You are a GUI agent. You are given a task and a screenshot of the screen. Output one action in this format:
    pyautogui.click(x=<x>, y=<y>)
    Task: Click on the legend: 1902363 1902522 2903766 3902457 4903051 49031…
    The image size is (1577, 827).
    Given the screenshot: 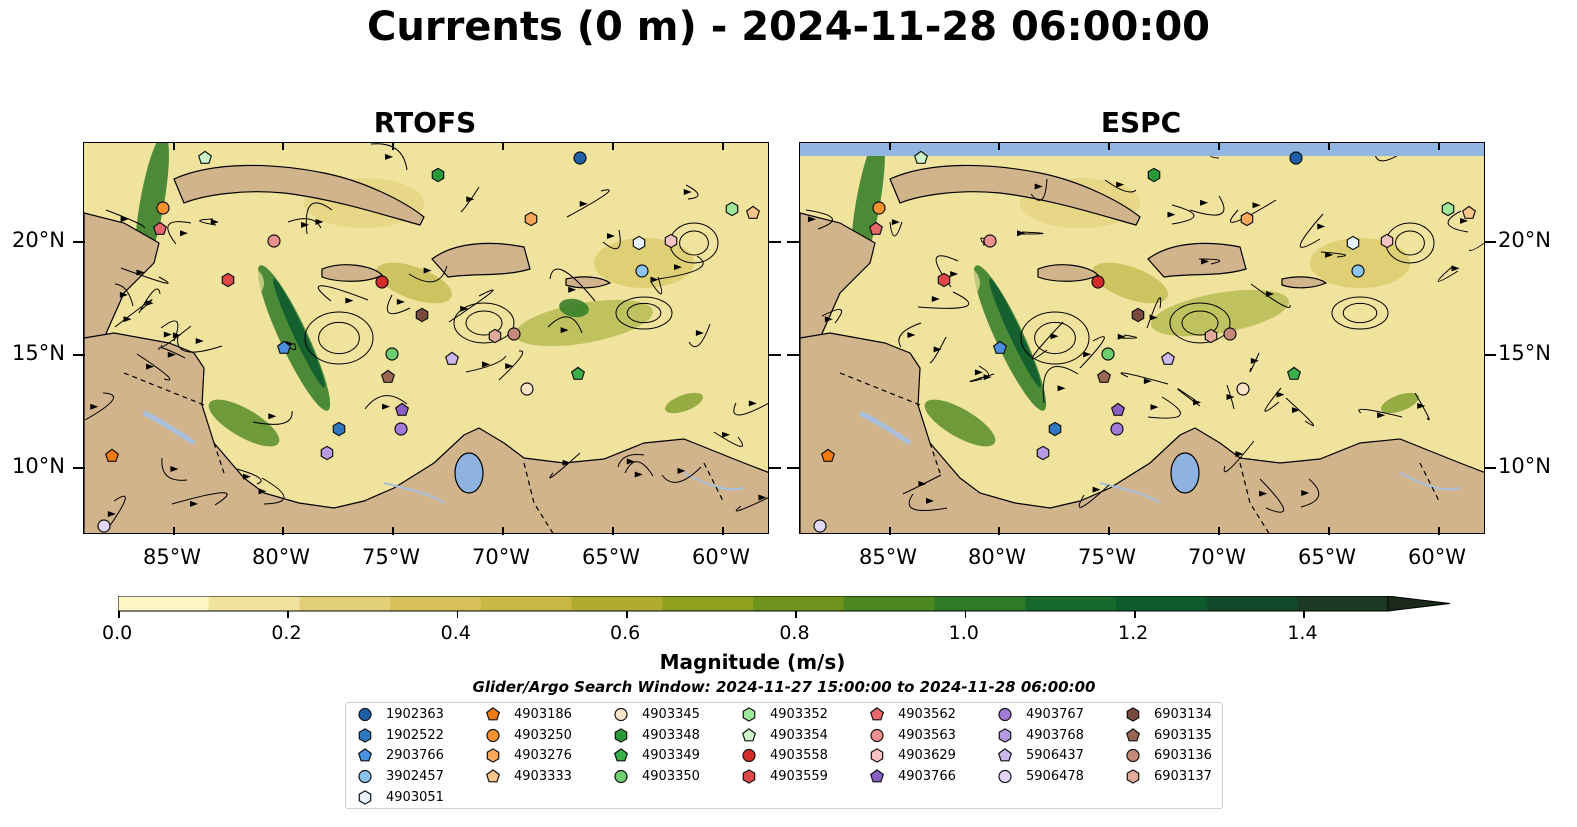 What is the action you would take?
    pyautogui.click(x=784, y=755)
    